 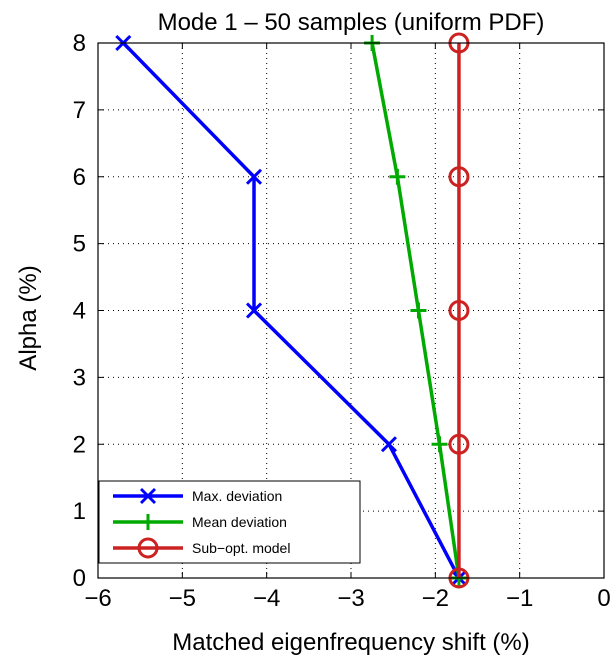 What do you see at coordinates (28, 317) in the screenshot?
I see `y-axis-label: Alpha (%)` at bounding box center [28, 317].